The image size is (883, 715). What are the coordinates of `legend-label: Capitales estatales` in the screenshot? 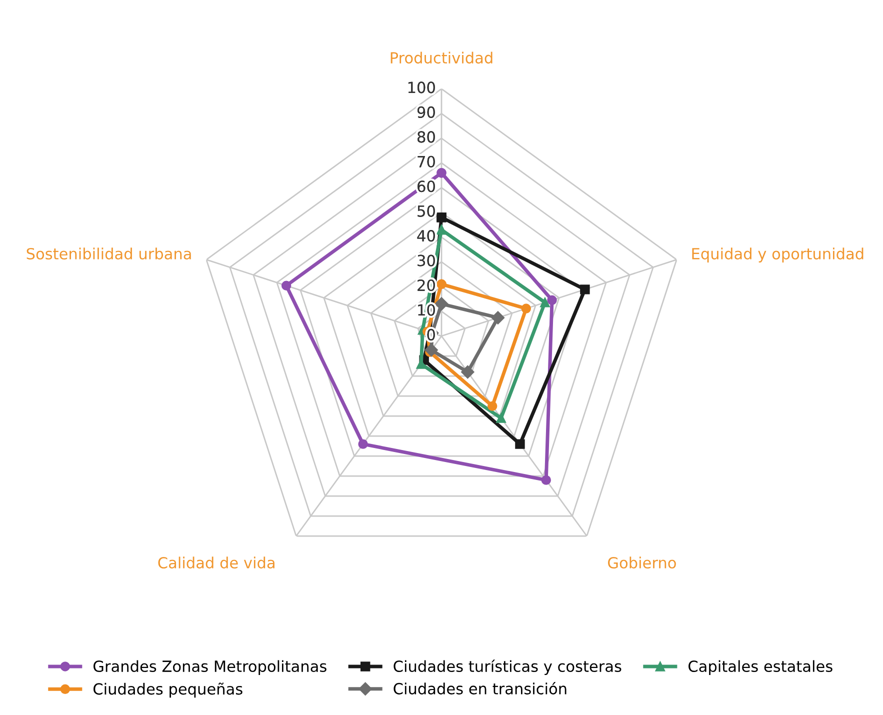 It's located at (760, 667).